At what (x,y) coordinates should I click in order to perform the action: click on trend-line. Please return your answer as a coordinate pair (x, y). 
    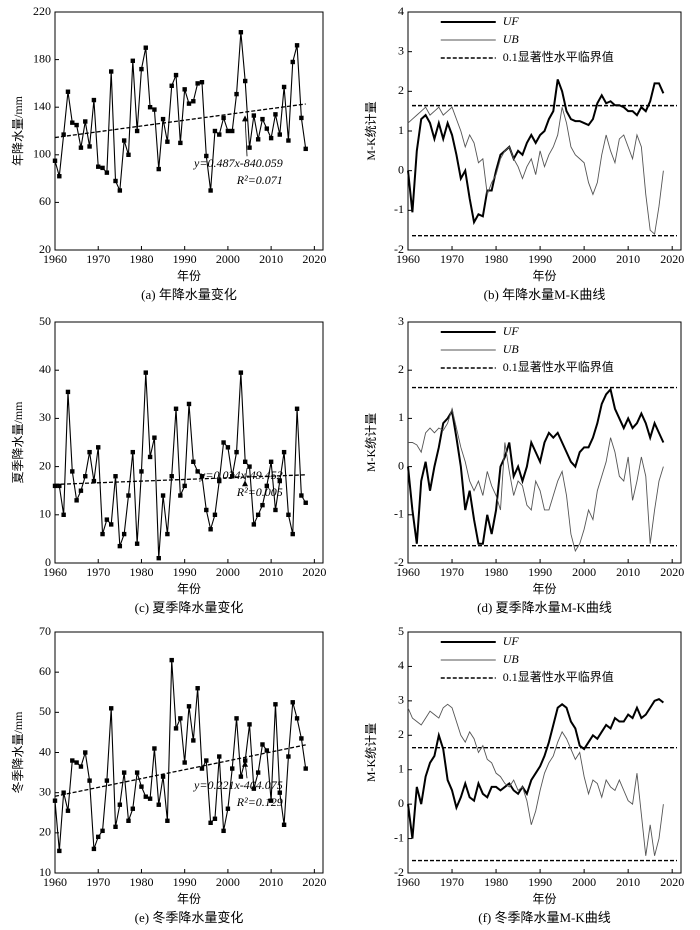
    Looking at the image, I should click on (180, 121).